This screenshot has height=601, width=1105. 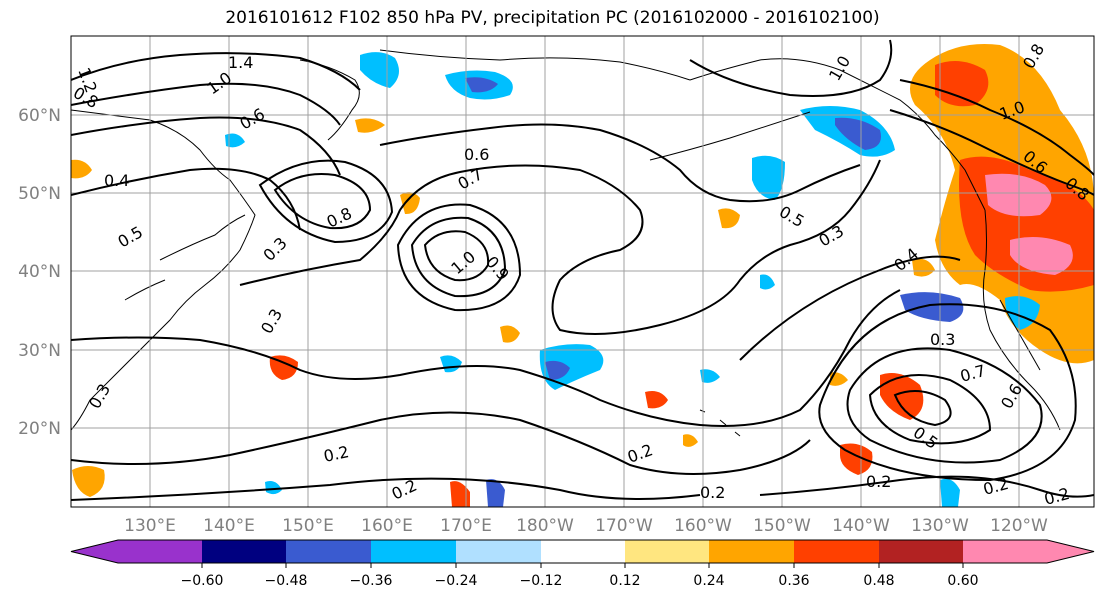 What do you see at coordinates (861, 526) in the screenshot?
I see `lon-label: 140°W` at bounding box center [861, 526].